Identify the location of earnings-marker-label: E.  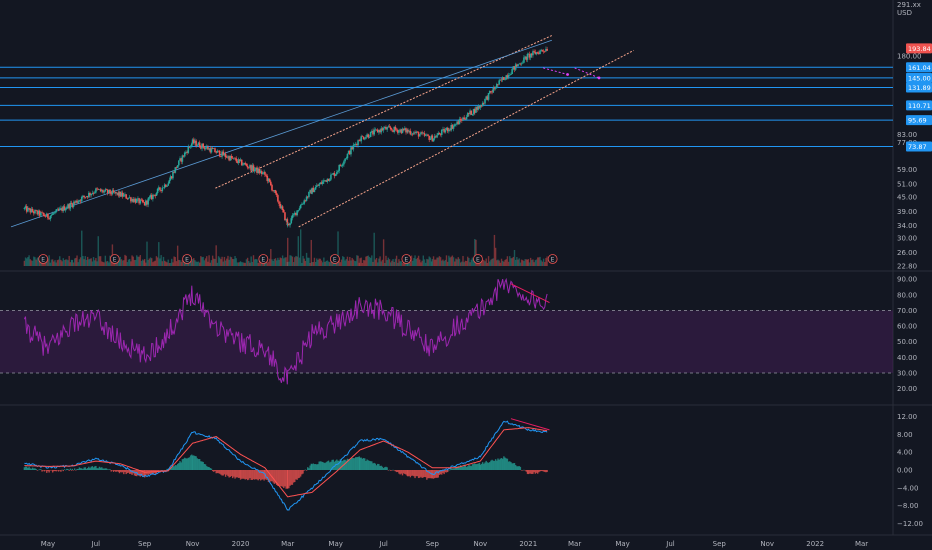
(115, 259).